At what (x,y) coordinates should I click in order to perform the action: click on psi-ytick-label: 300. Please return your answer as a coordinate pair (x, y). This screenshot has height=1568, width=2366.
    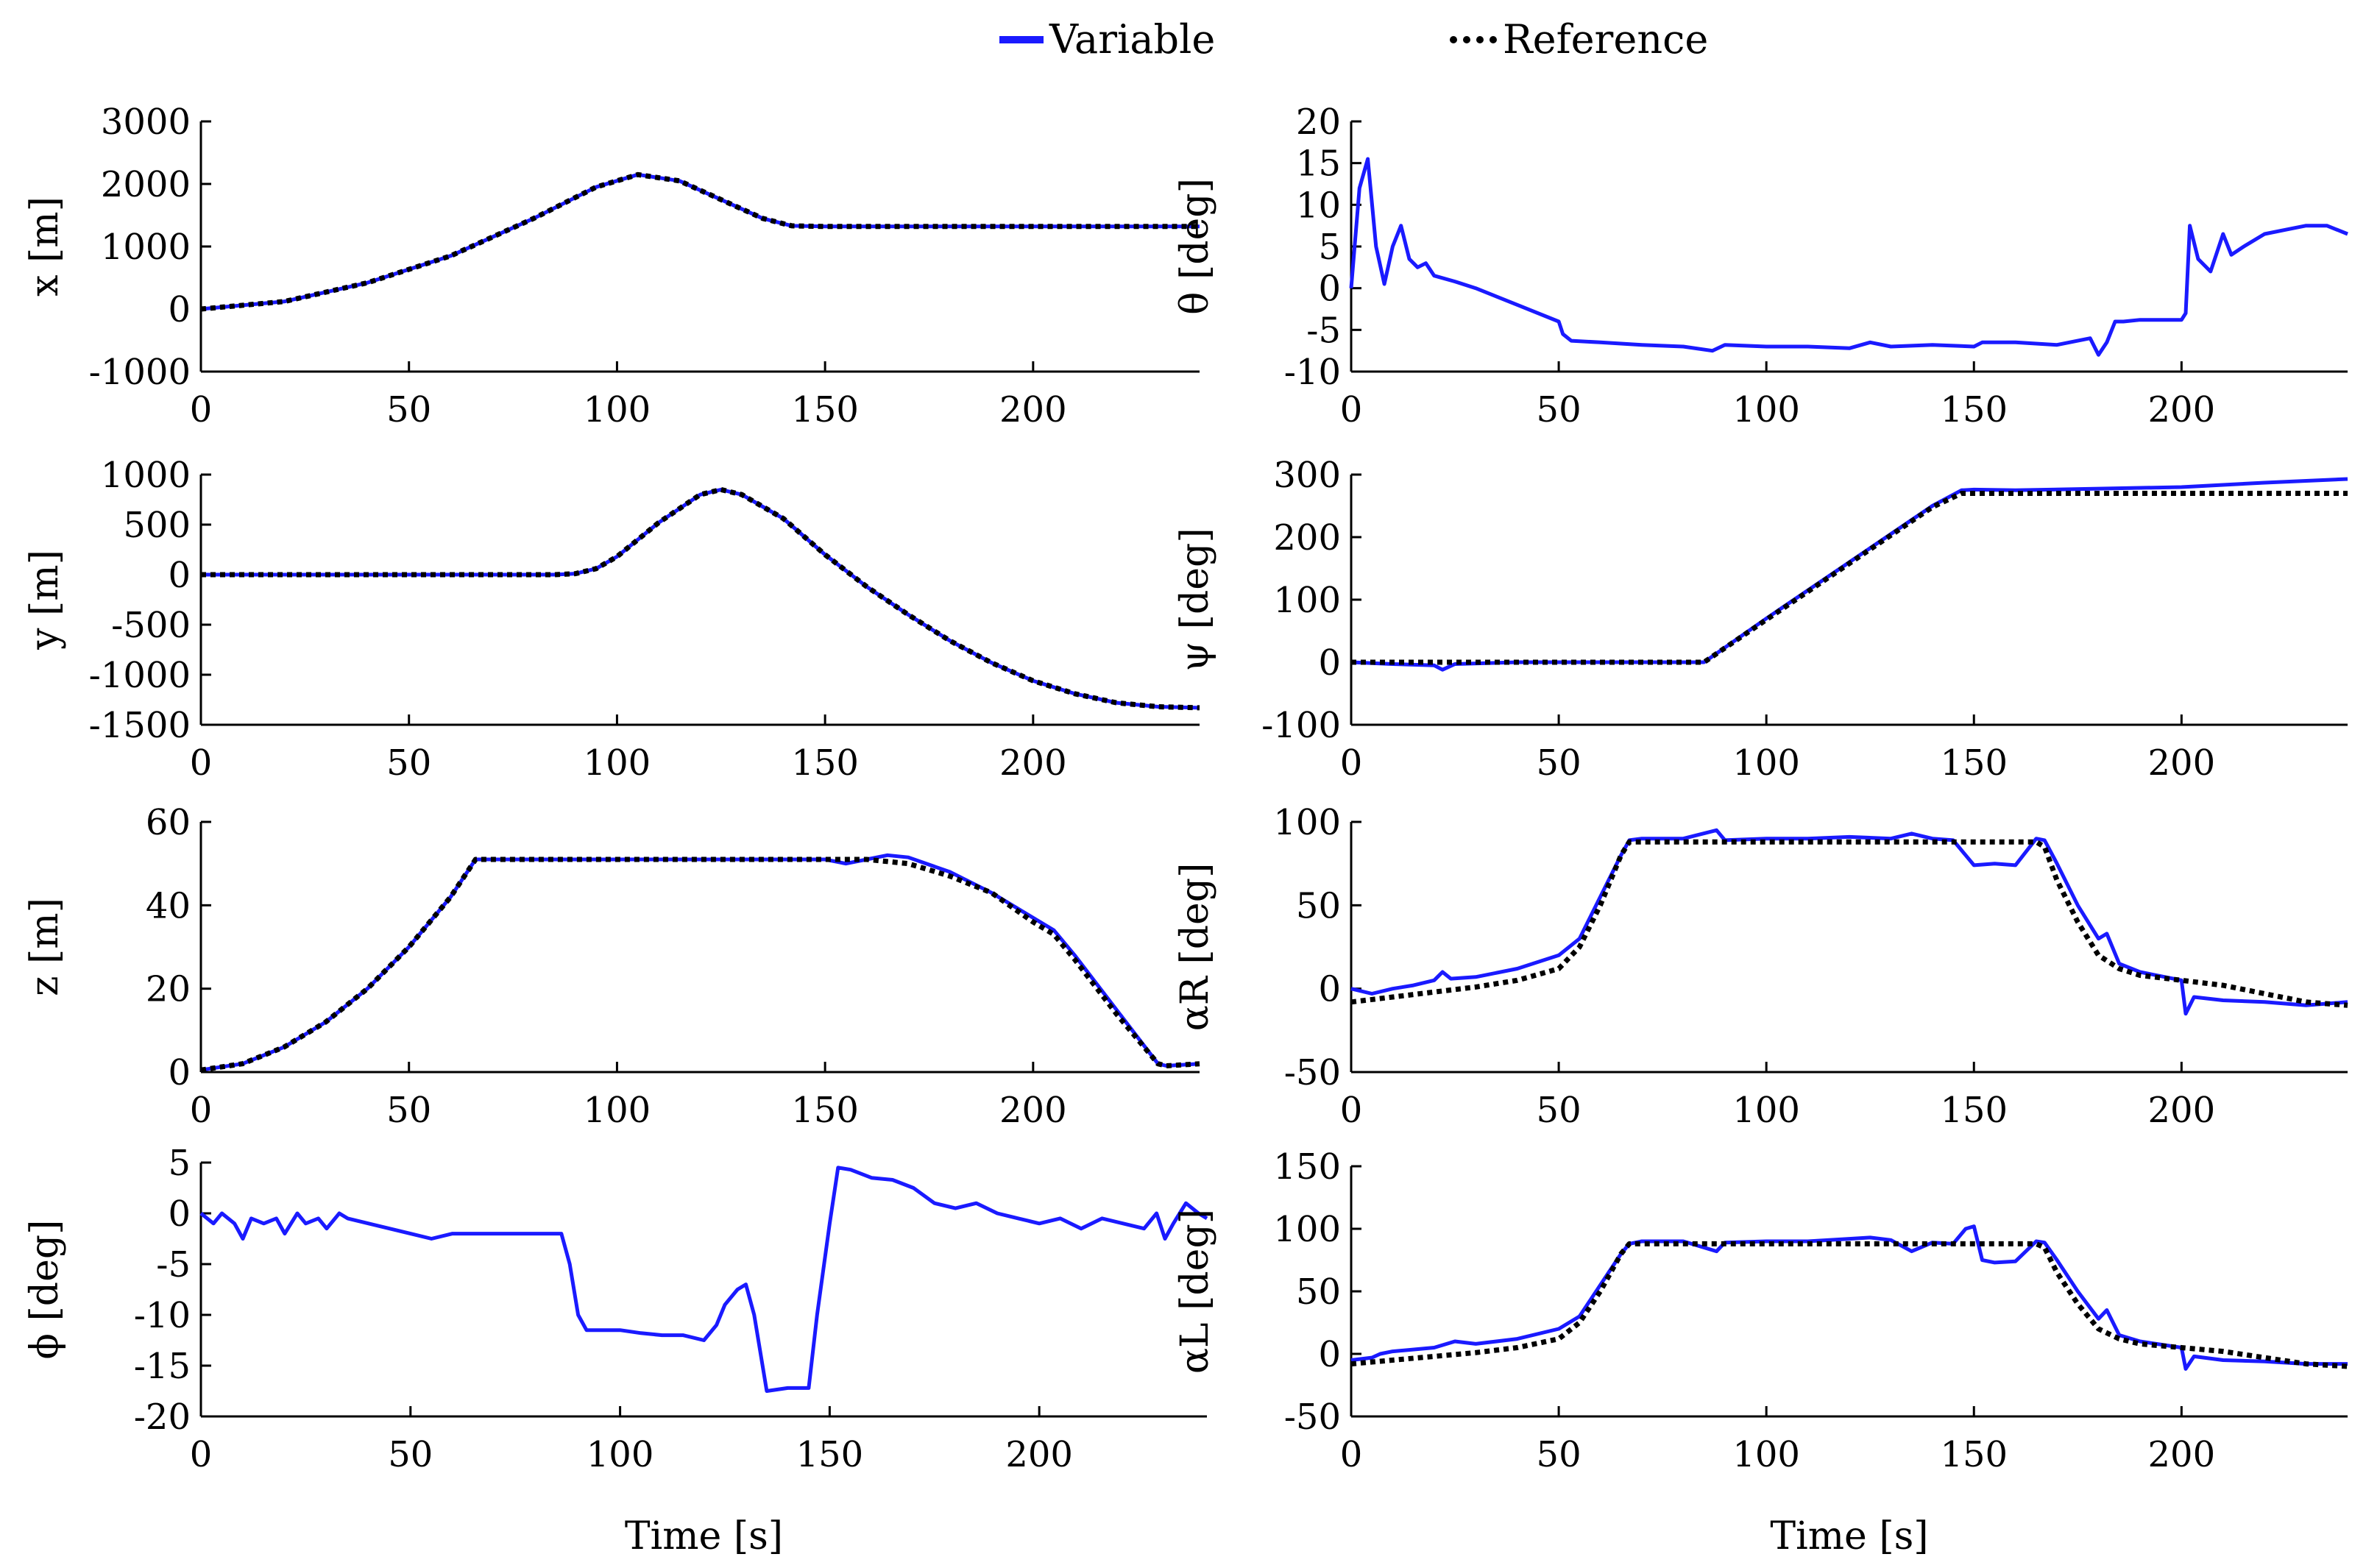
    Looking at the image, I should click on (1307, 476).